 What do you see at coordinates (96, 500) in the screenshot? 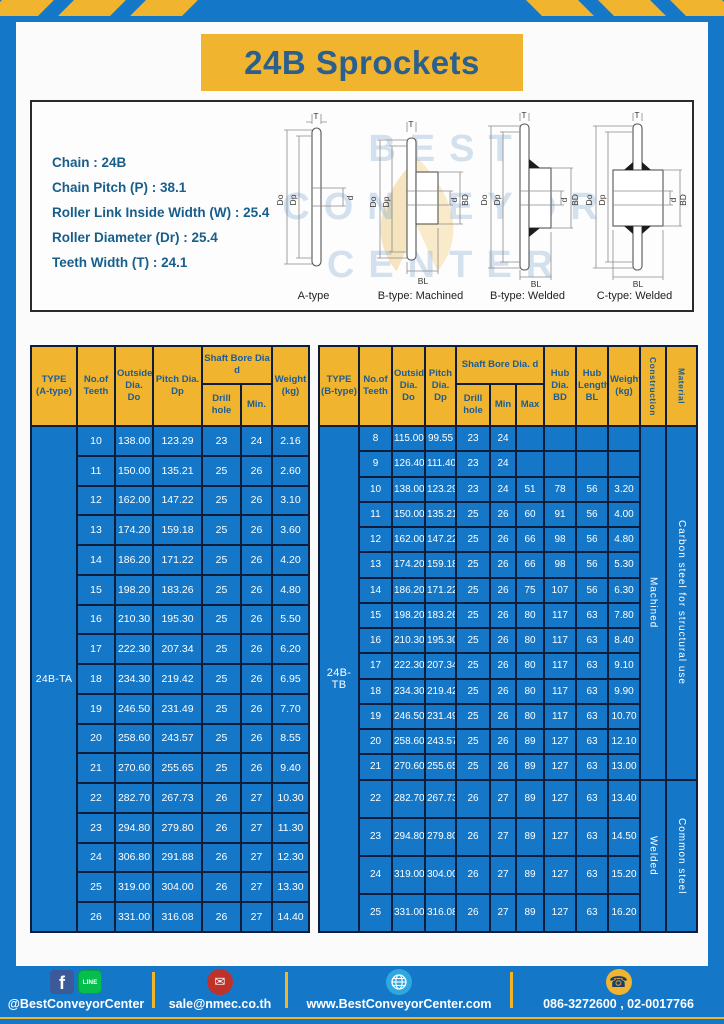
I see `table-cell: 12` at bounding box center [96, 500].